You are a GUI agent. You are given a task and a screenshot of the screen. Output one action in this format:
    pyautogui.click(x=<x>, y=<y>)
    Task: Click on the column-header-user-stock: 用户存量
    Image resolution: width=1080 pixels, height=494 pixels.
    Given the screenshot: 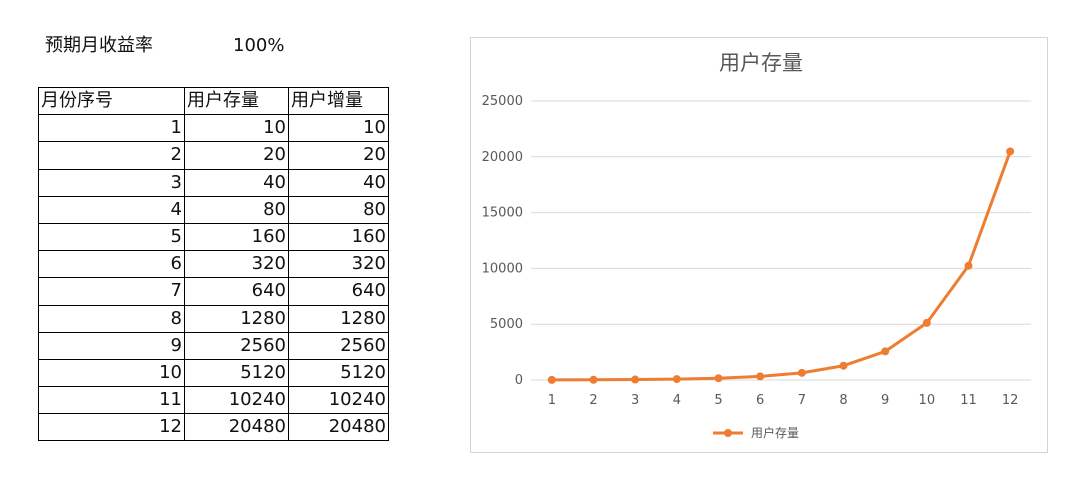 What is the action you would take?
    pyautogui.click(x=236, y=101)
    